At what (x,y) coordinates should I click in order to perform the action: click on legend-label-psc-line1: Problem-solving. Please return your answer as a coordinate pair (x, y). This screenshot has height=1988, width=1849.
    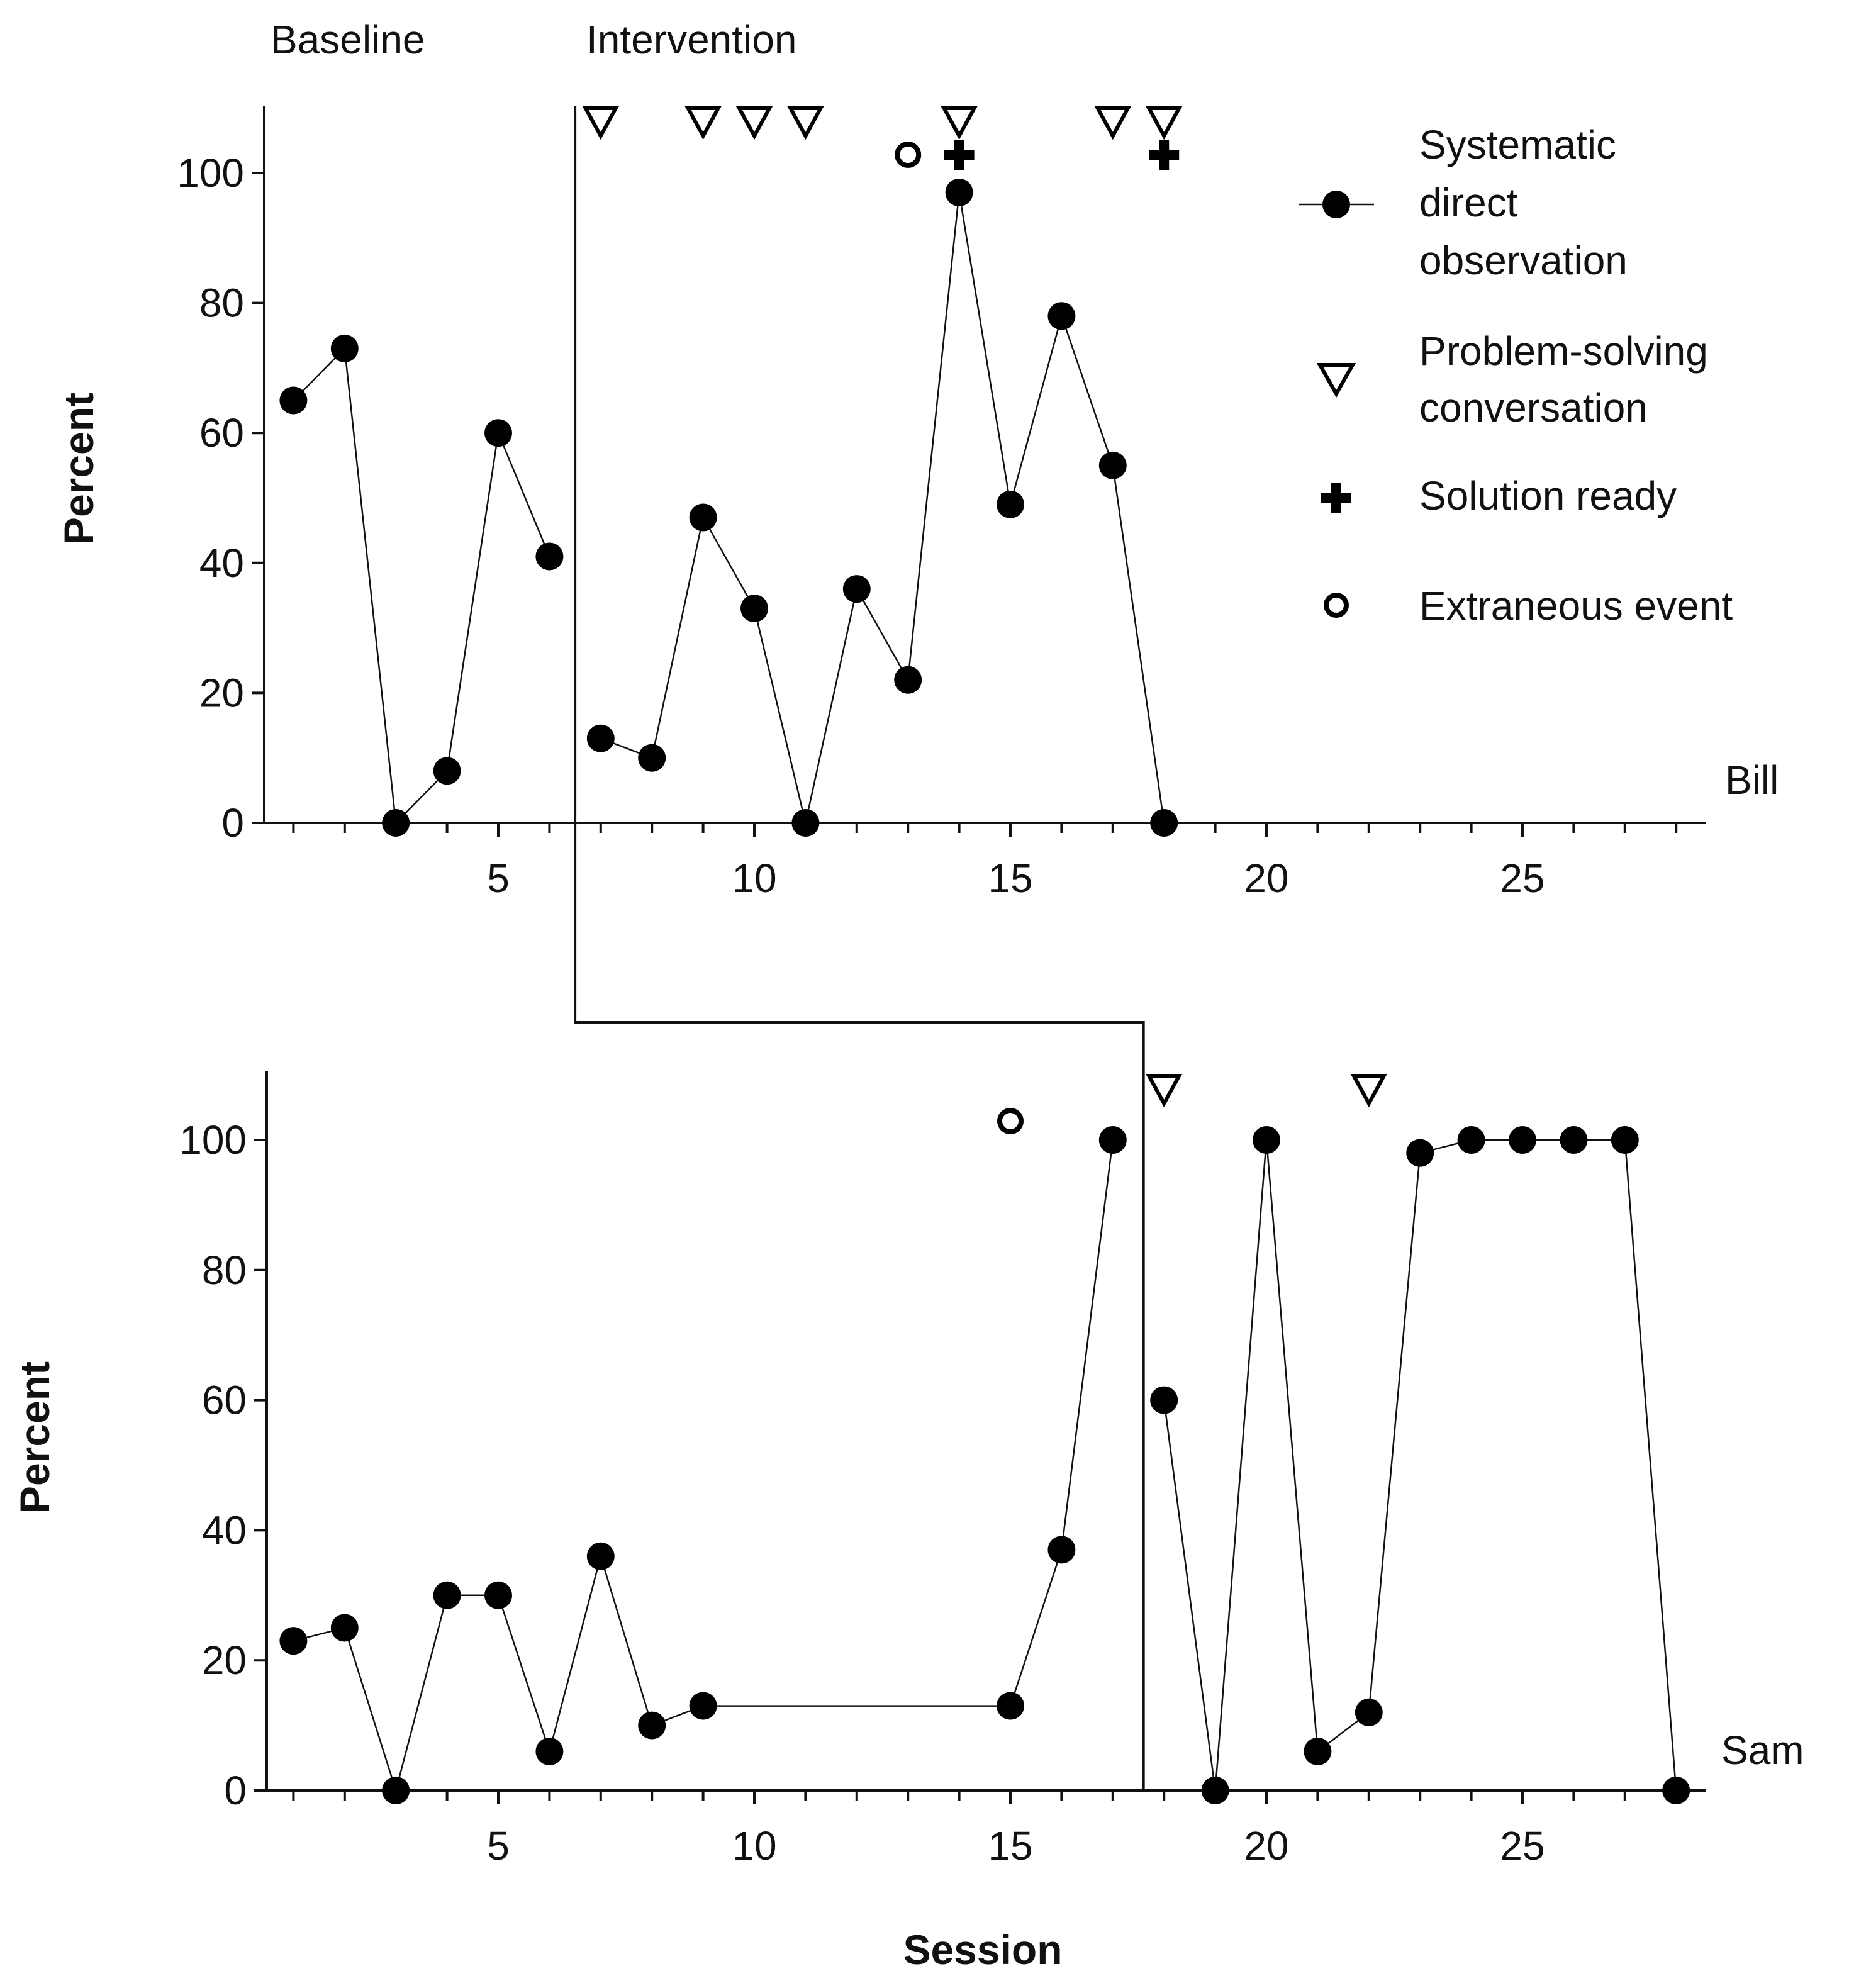
    Looking at the image, I should click on (1563, 351).